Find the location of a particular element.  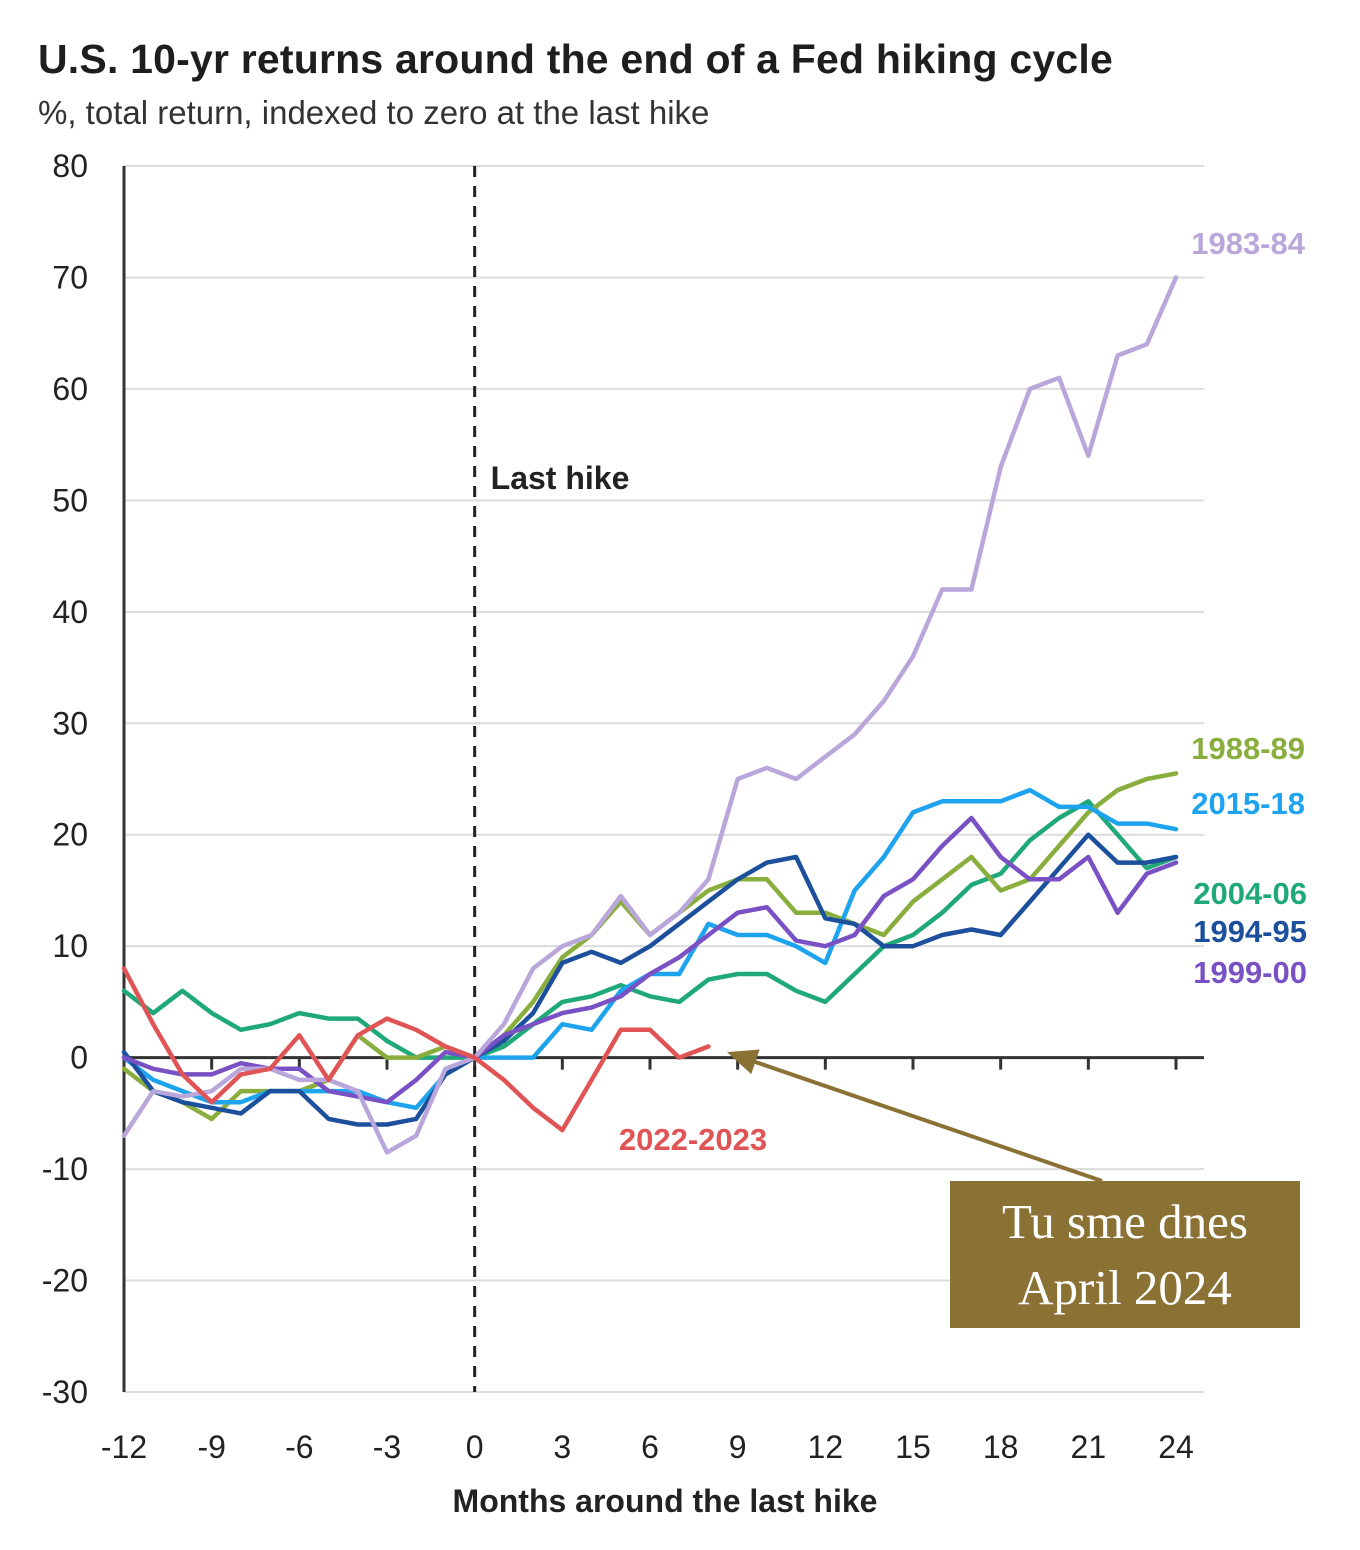

last-hike-marker: Last hike is located at coordinates (551, 779).